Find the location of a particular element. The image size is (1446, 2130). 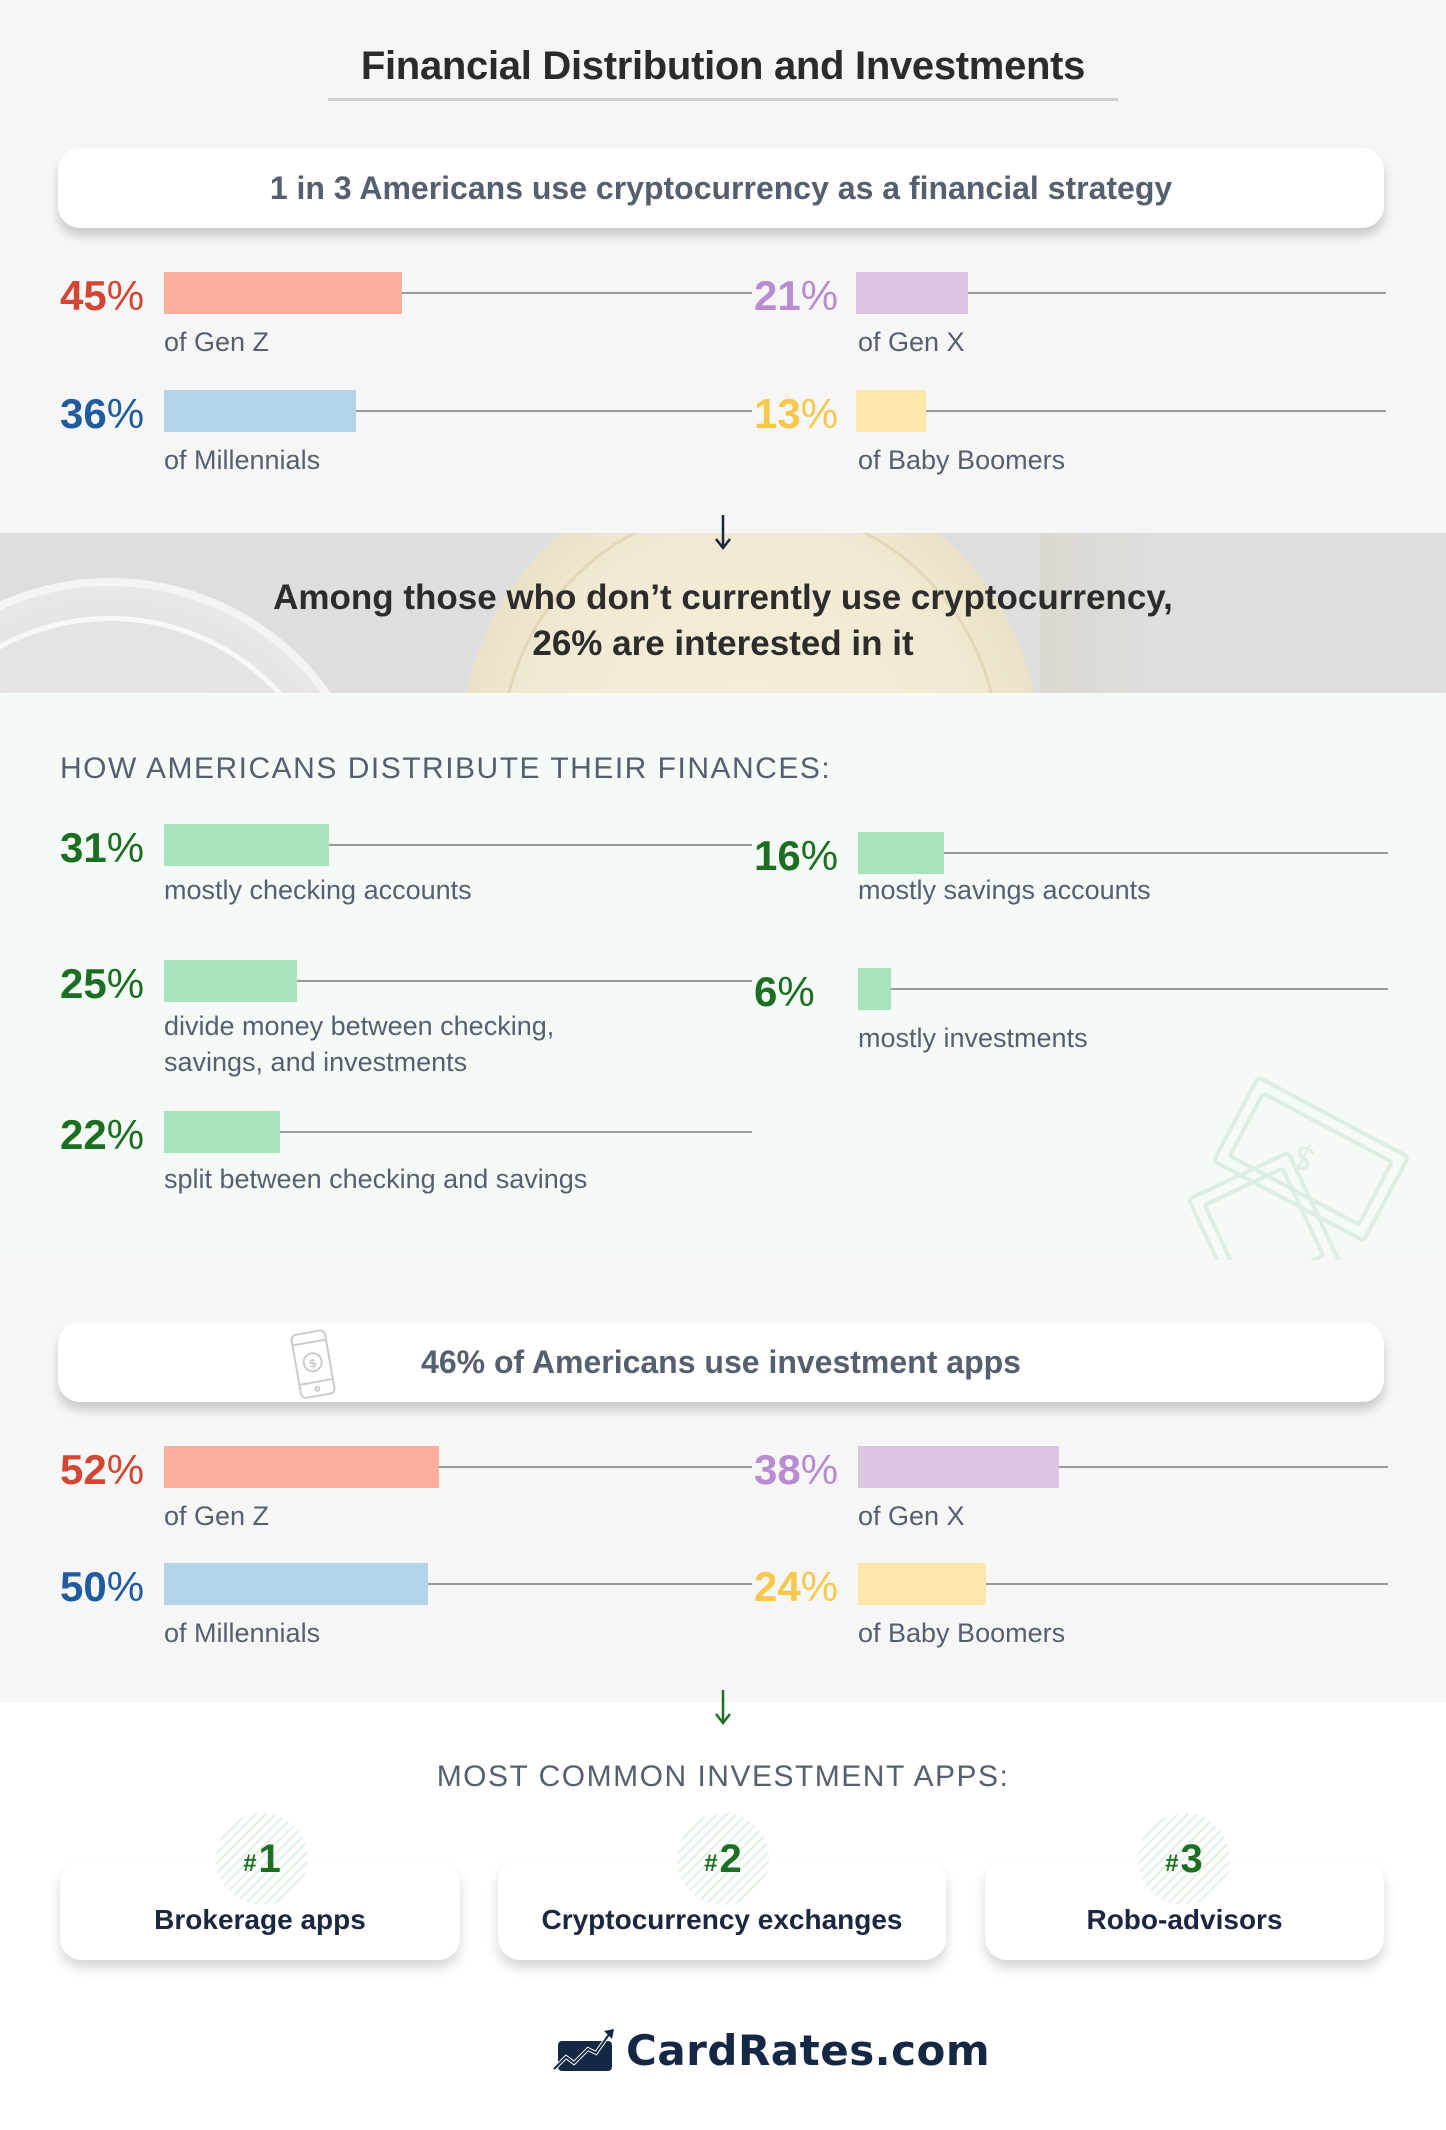

stat-label: mostly savings accounts is located at coordinates (1004, 890).